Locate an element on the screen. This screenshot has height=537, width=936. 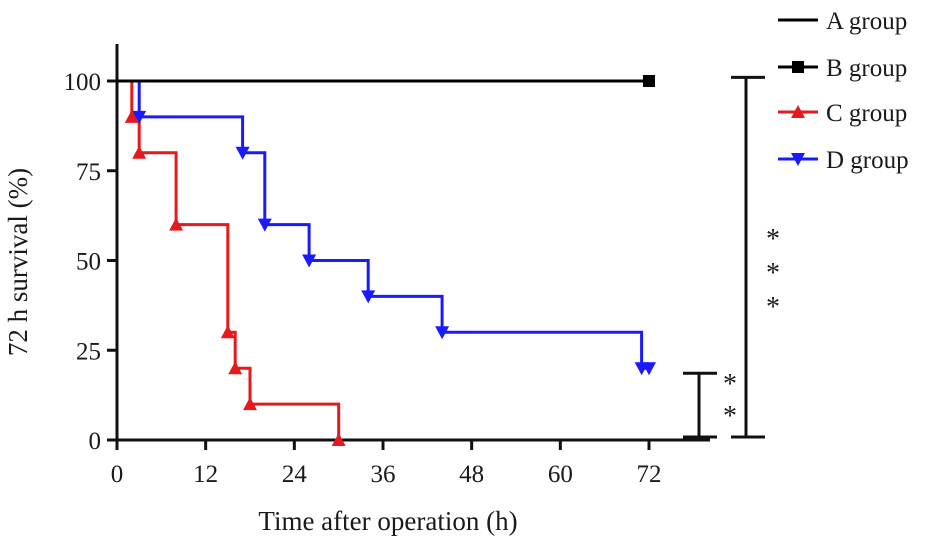
y-tick-label: 0 is located at coordinates (95, 441).